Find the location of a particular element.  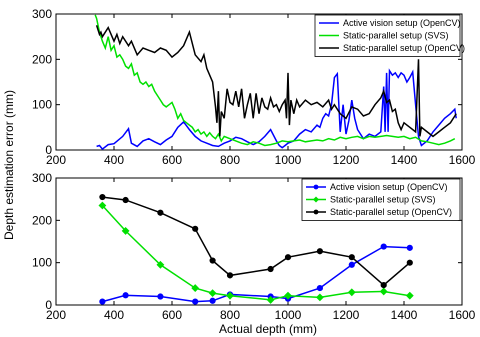

y-axis-label: Depth estimation error (mm) is located at coordinates (9, 165).